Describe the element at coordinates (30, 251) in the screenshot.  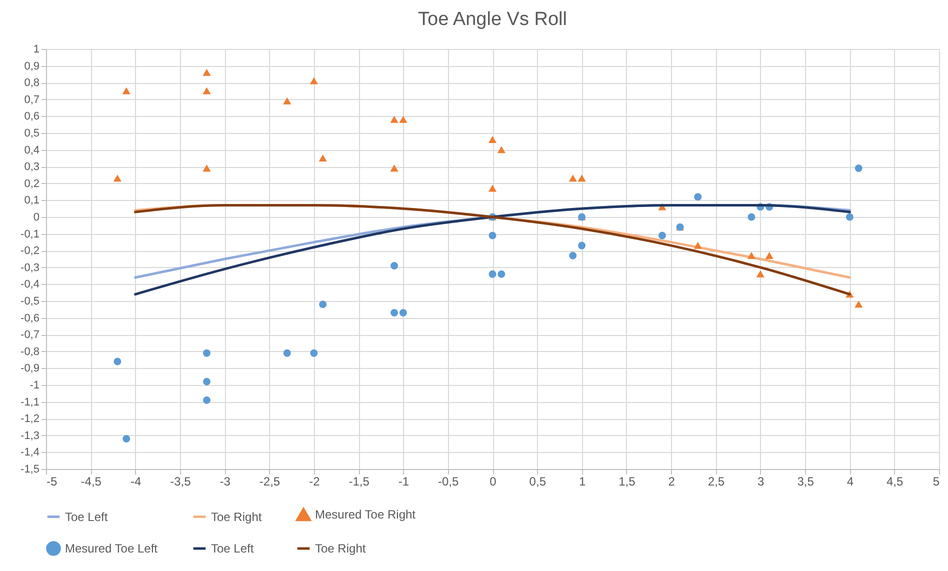
I see `y-tick-label: -0,2` at that location.